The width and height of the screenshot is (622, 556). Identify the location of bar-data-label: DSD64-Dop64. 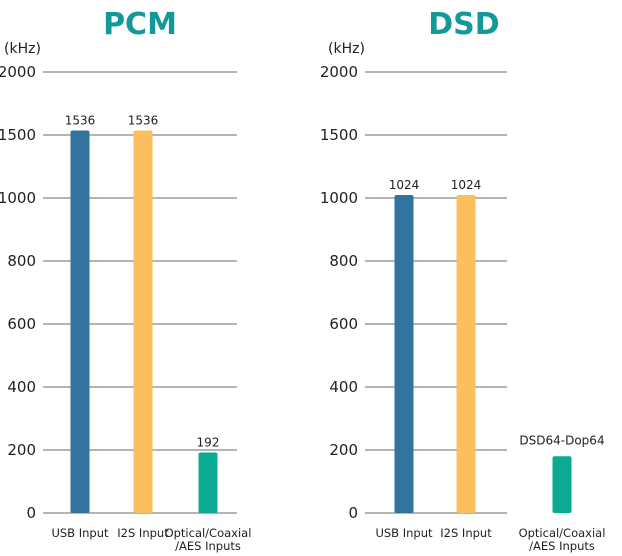
(561, 440).